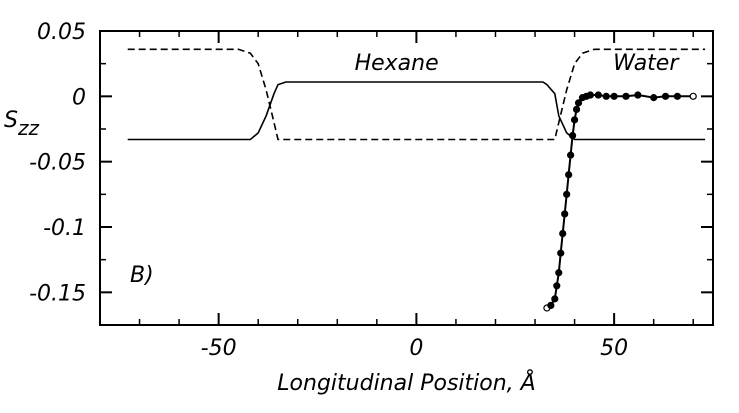 The width and height of the screenshot is (739, 413). Describe the element at coordinates (397, 63) in the screenshot. I see `annotation-label: Hexane` at that location.